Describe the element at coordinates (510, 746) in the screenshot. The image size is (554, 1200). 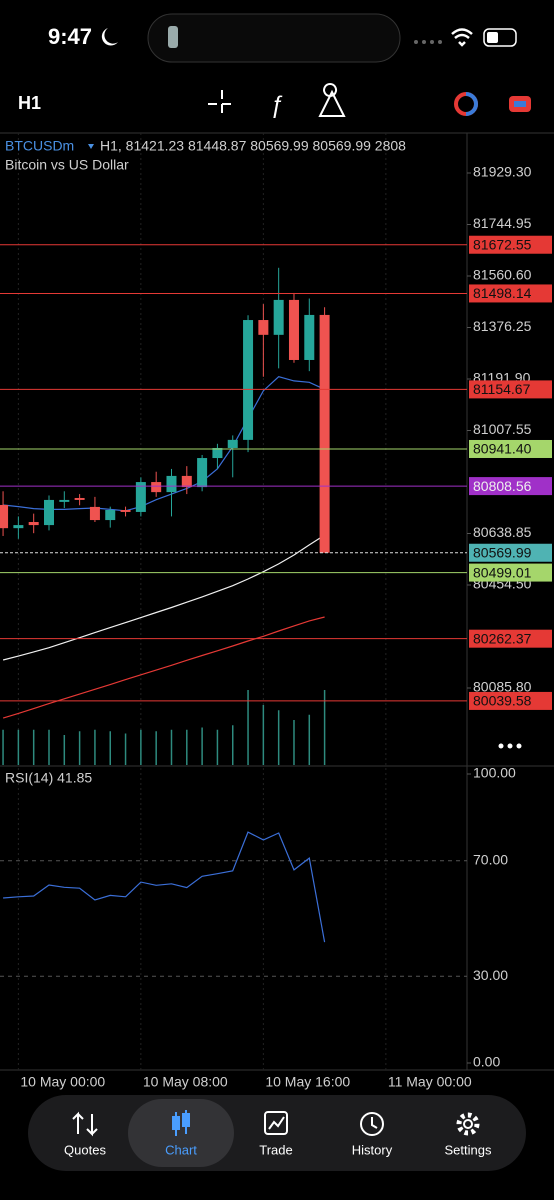
I see `more-button` at that location.